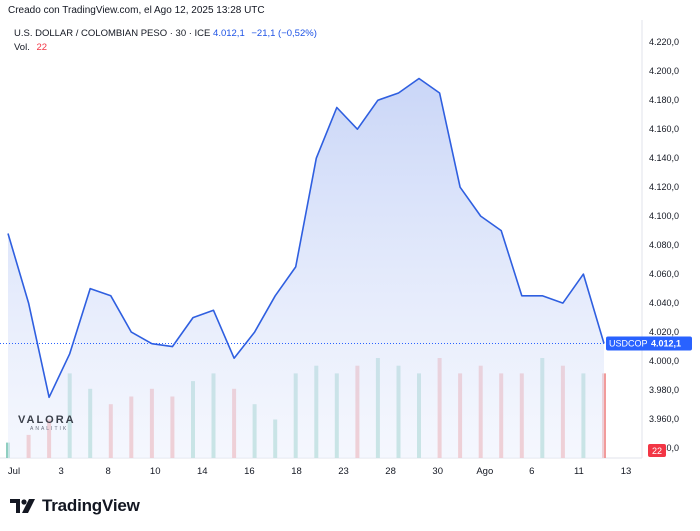 Image resolution: width=700 pixels, height=531 pixels. What do you see at coordinates (229, 33) in the screenshot?
I see `last-value: 4.012,1` at bounding box center [229, 33].